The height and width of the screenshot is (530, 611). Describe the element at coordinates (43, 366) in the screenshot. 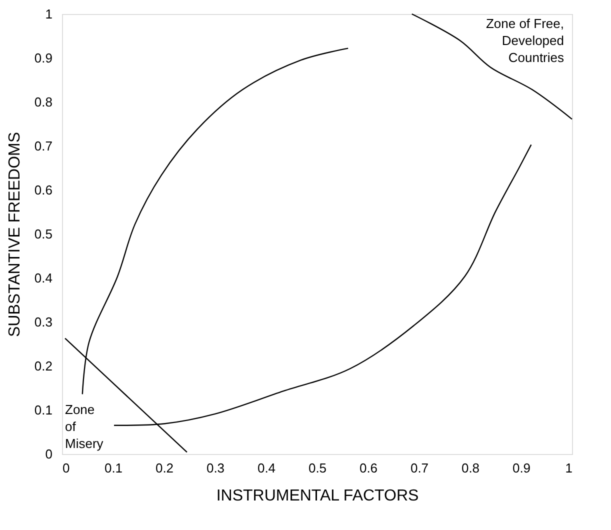

I see `y-tick-label: 0.2` at that location.